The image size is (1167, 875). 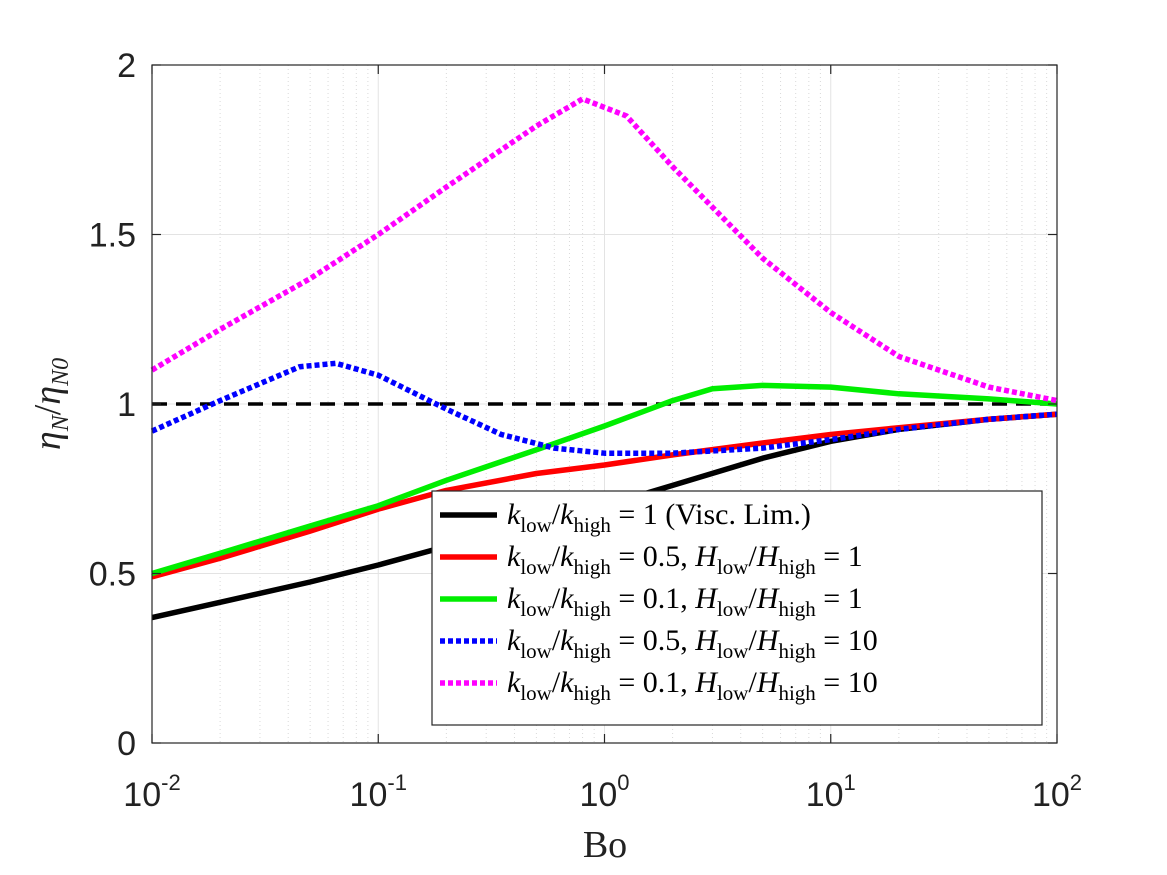 I want to click on y-label-slash: /, so click(x=48, y=409).